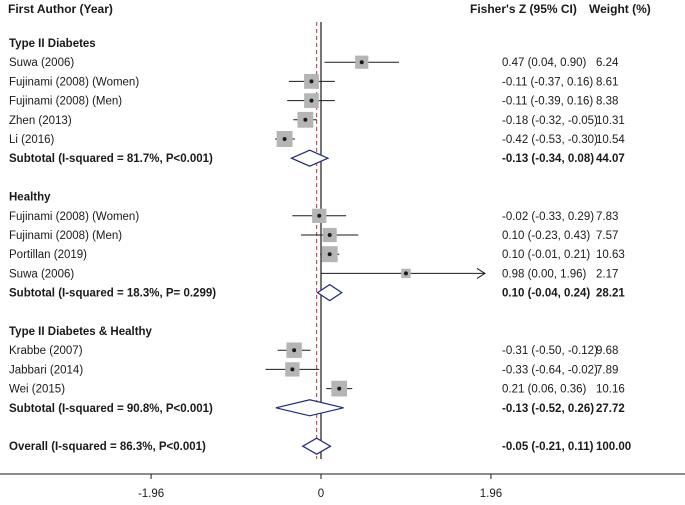 This screenshot has width=685, height=505. What do you see at coordinates (610, 255) in the screenshot?
I see `weight-value: 10.63` at bounding box center [610, 255].